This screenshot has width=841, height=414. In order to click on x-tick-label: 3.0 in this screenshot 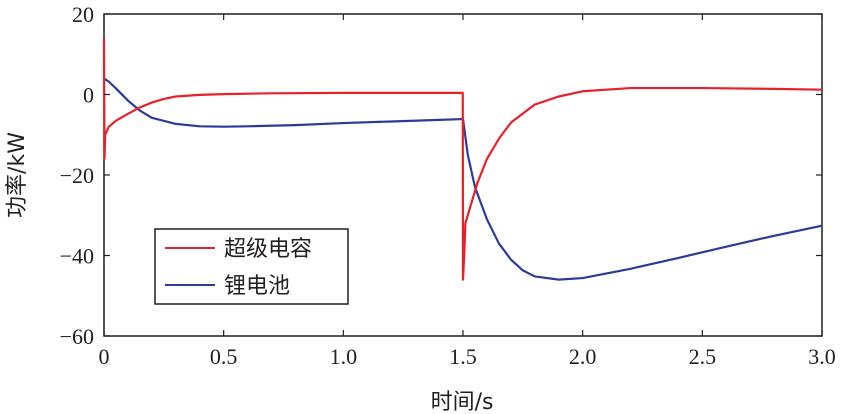, I will do `click(822, 356)`.